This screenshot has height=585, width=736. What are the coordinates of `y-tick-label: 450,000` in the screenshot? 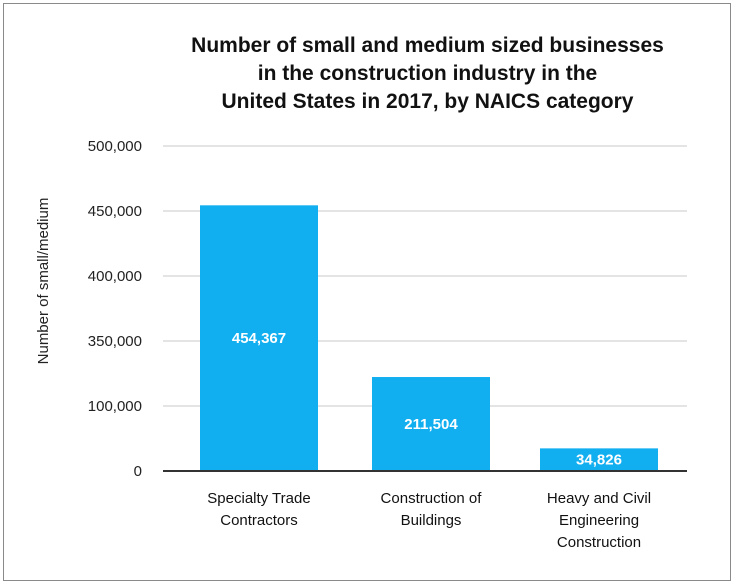 It's located at (115, 211).